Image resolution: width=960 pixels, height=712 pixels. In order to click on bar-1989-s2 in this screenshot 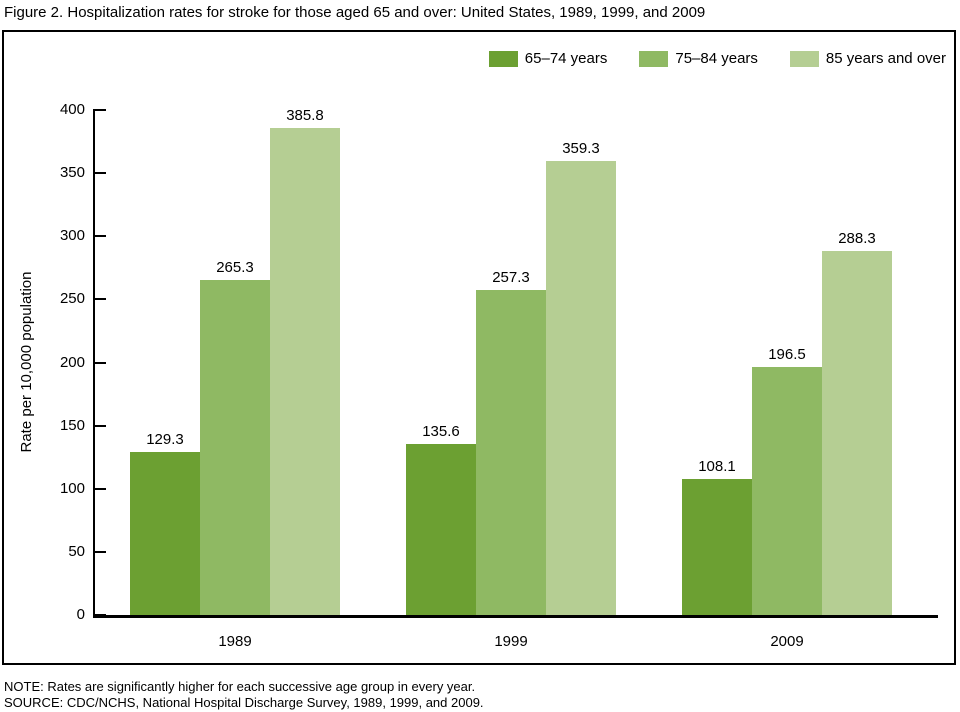, I will do `click(305, 371)`.